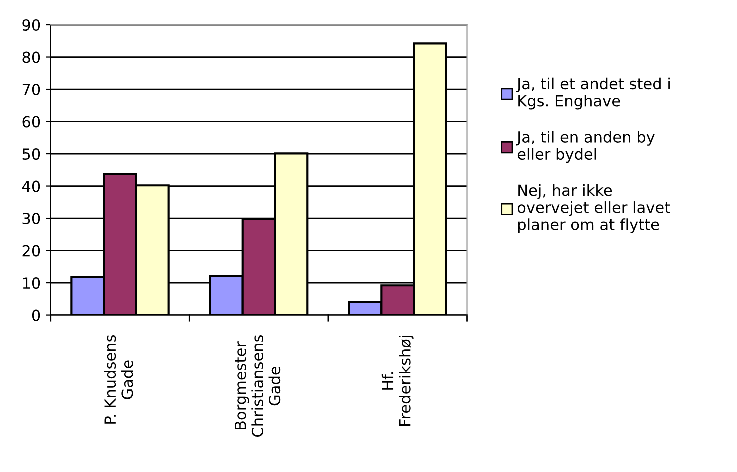  What do you see at coordinates (31, 219) in the screenshot?
I see `y-tick-label: 30` at bounding box center [31, 219].